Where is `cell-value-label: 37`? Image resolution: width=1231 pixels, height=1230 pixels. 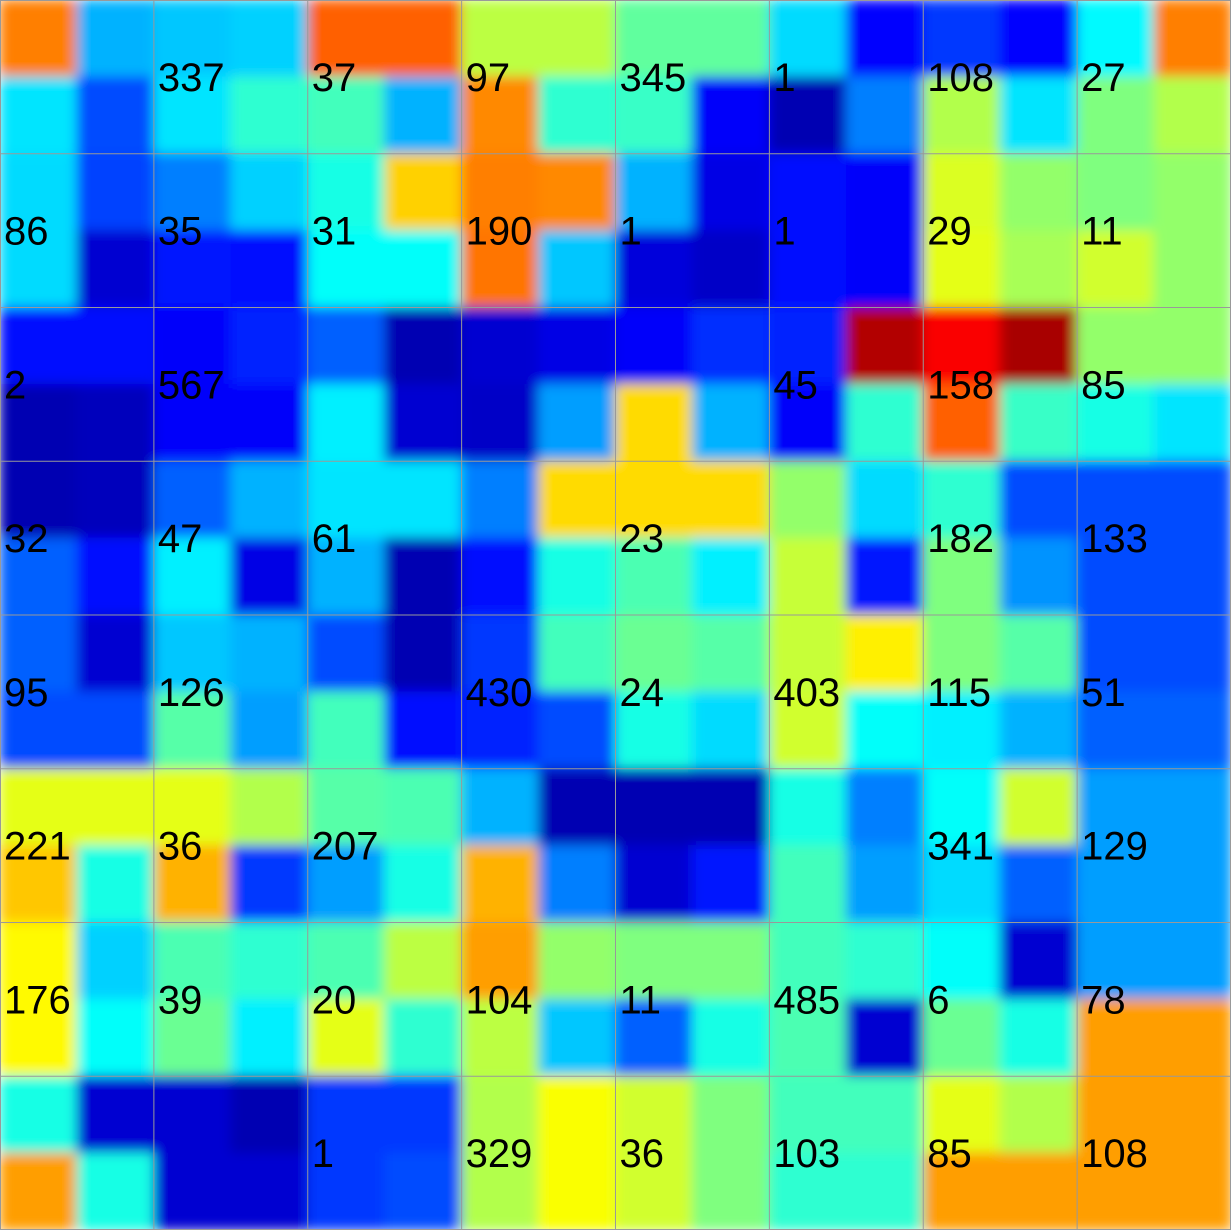
cell-value-label: 37 is located at coordinates (334, 78).